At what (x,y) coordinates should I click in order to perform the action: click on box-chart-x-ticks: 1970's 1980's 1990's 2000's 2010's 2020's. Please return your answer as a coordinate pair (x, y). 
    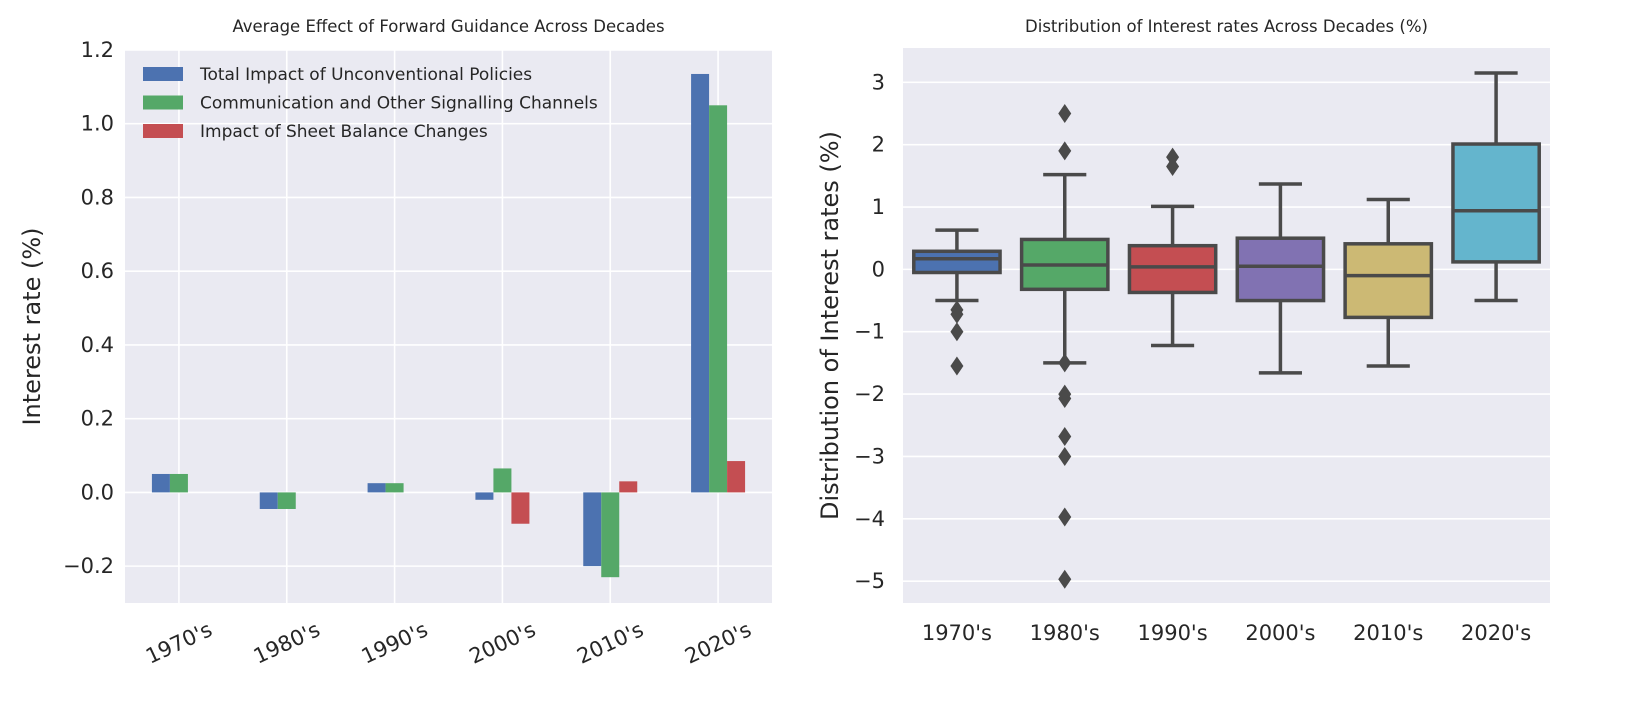
    Looking at the image, I should click on (1226, 633).